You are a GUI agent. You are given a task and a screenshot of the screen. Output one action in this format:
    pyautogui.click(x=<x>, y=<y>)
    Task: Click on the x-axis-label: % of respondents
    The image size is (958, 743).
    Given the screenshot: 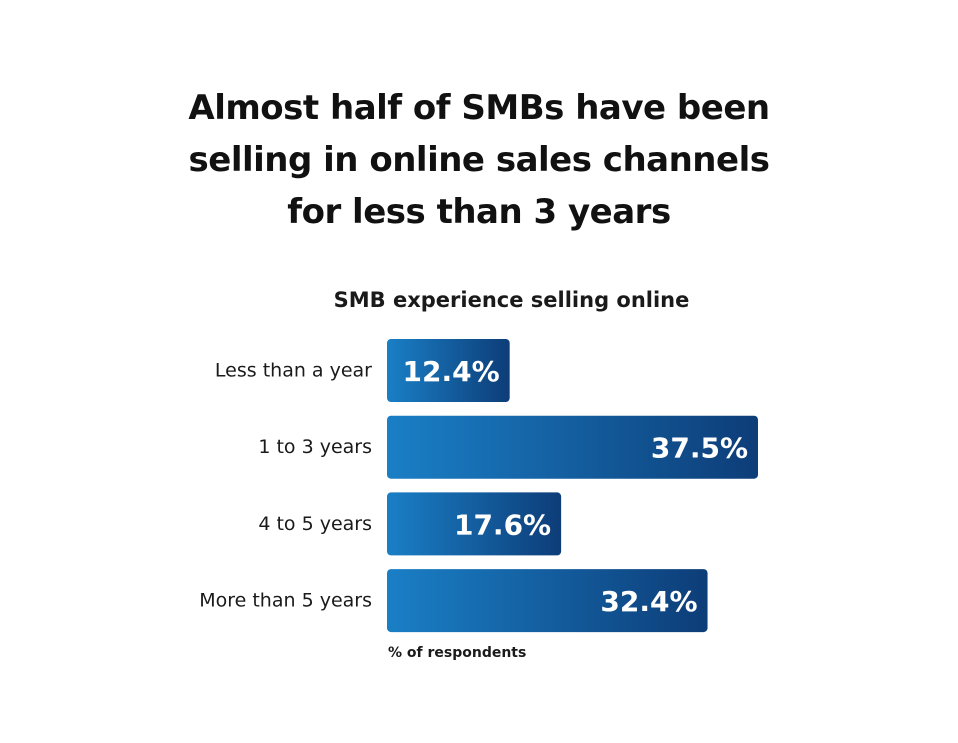 What is the action you would take?
    pyautogui.click(x=457, y=653)
    